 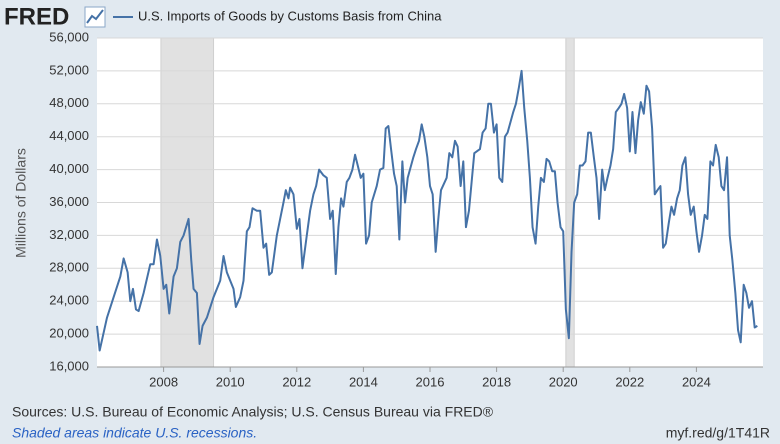 What do you see at coordinates (69, 234) in the screenshot?
I see `y-tick-label: 32,000` at bounding box center [69, 234].